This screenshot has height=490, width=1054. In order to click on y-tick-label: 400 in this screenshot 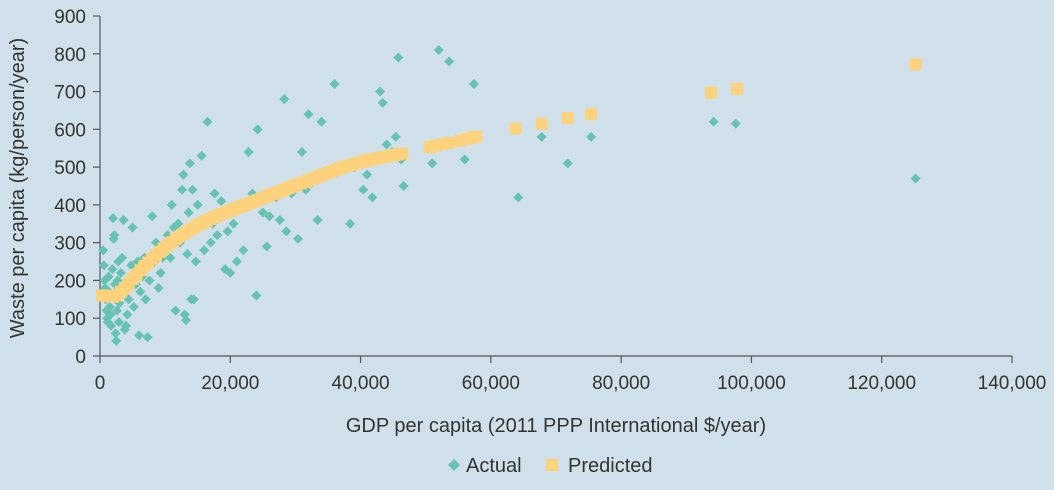, I will do `click(70, 206)`.